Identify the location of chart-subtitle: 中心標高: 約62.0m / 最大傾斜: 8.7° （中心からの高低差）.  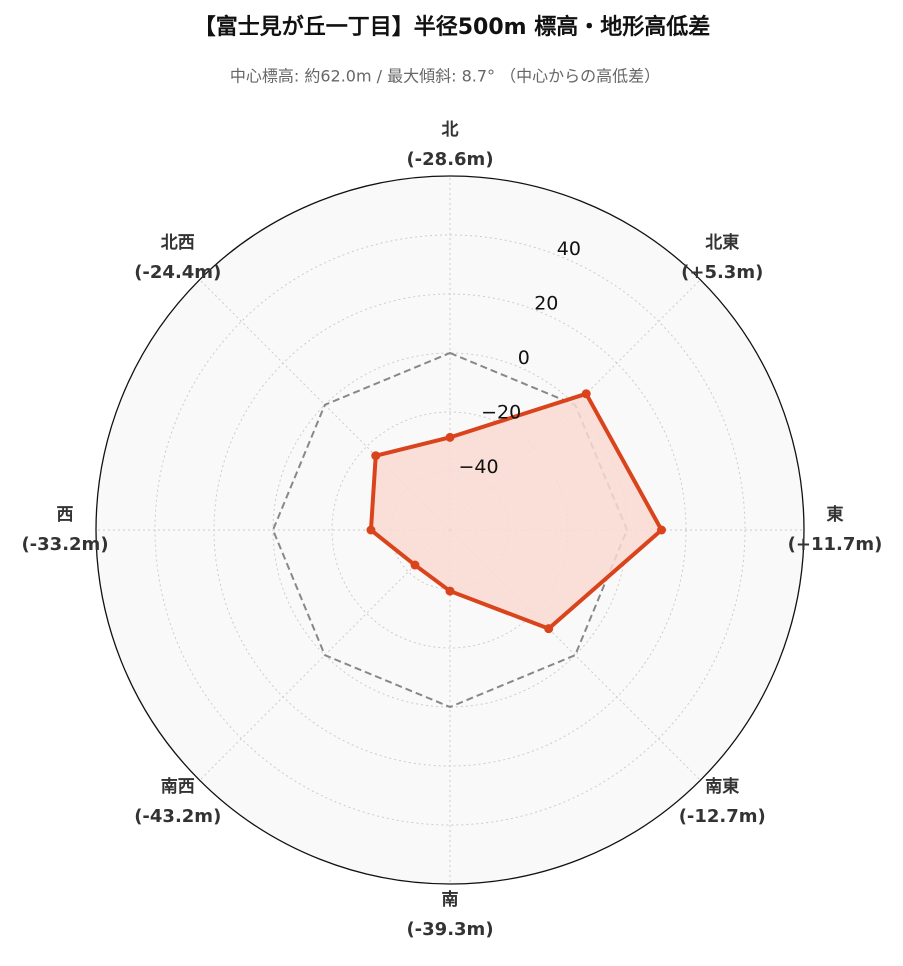
(445, 76).